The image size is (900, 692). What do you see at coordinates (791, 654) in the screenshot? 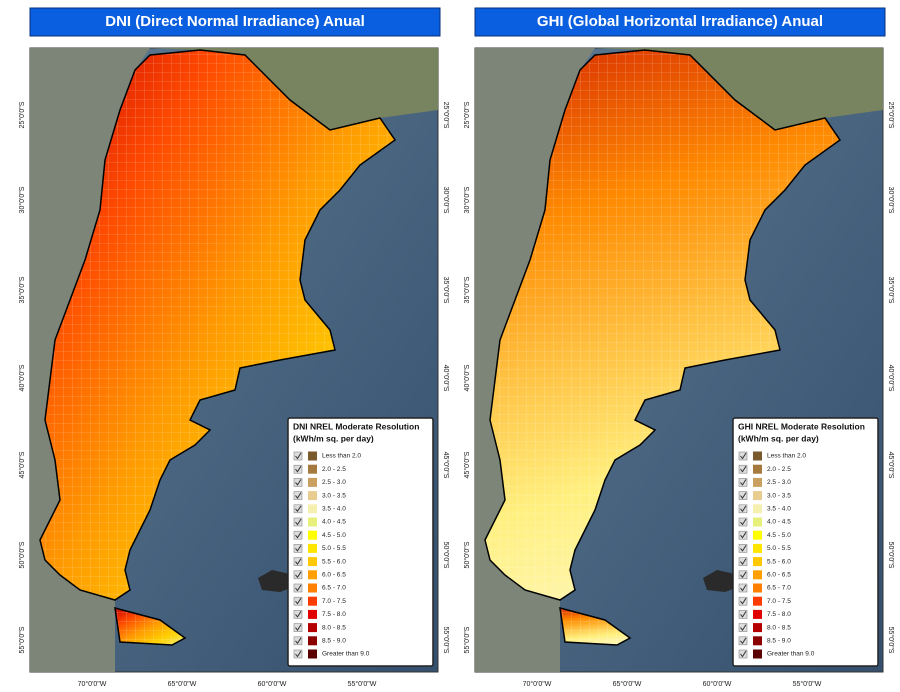
I see `legend-label: Greater than 9.0` at bounding box center [791, 654].